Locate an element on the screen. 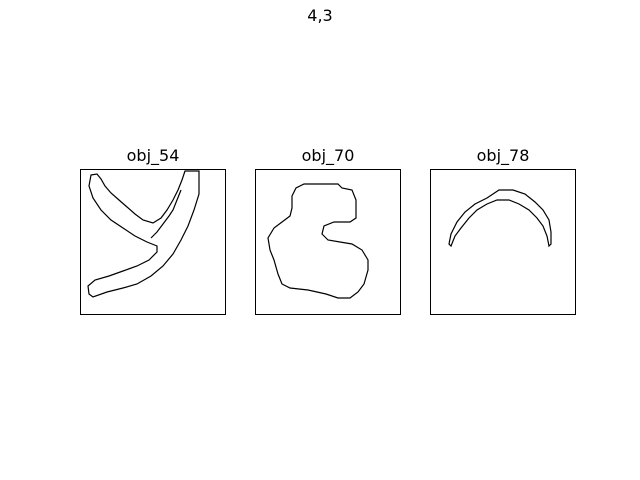  obj-54-outer-edge is located at coordinates (143, 234).